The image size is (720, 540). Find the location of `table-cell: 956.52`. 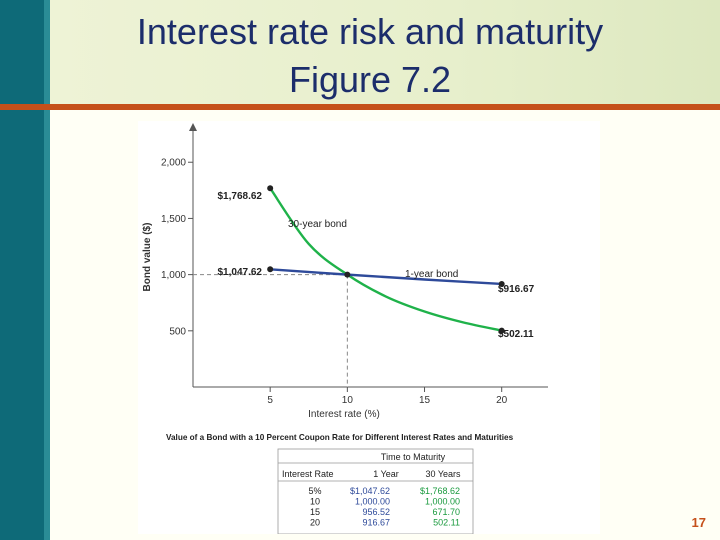

table-cell: 956.52 is located at coordinates (376, 512).